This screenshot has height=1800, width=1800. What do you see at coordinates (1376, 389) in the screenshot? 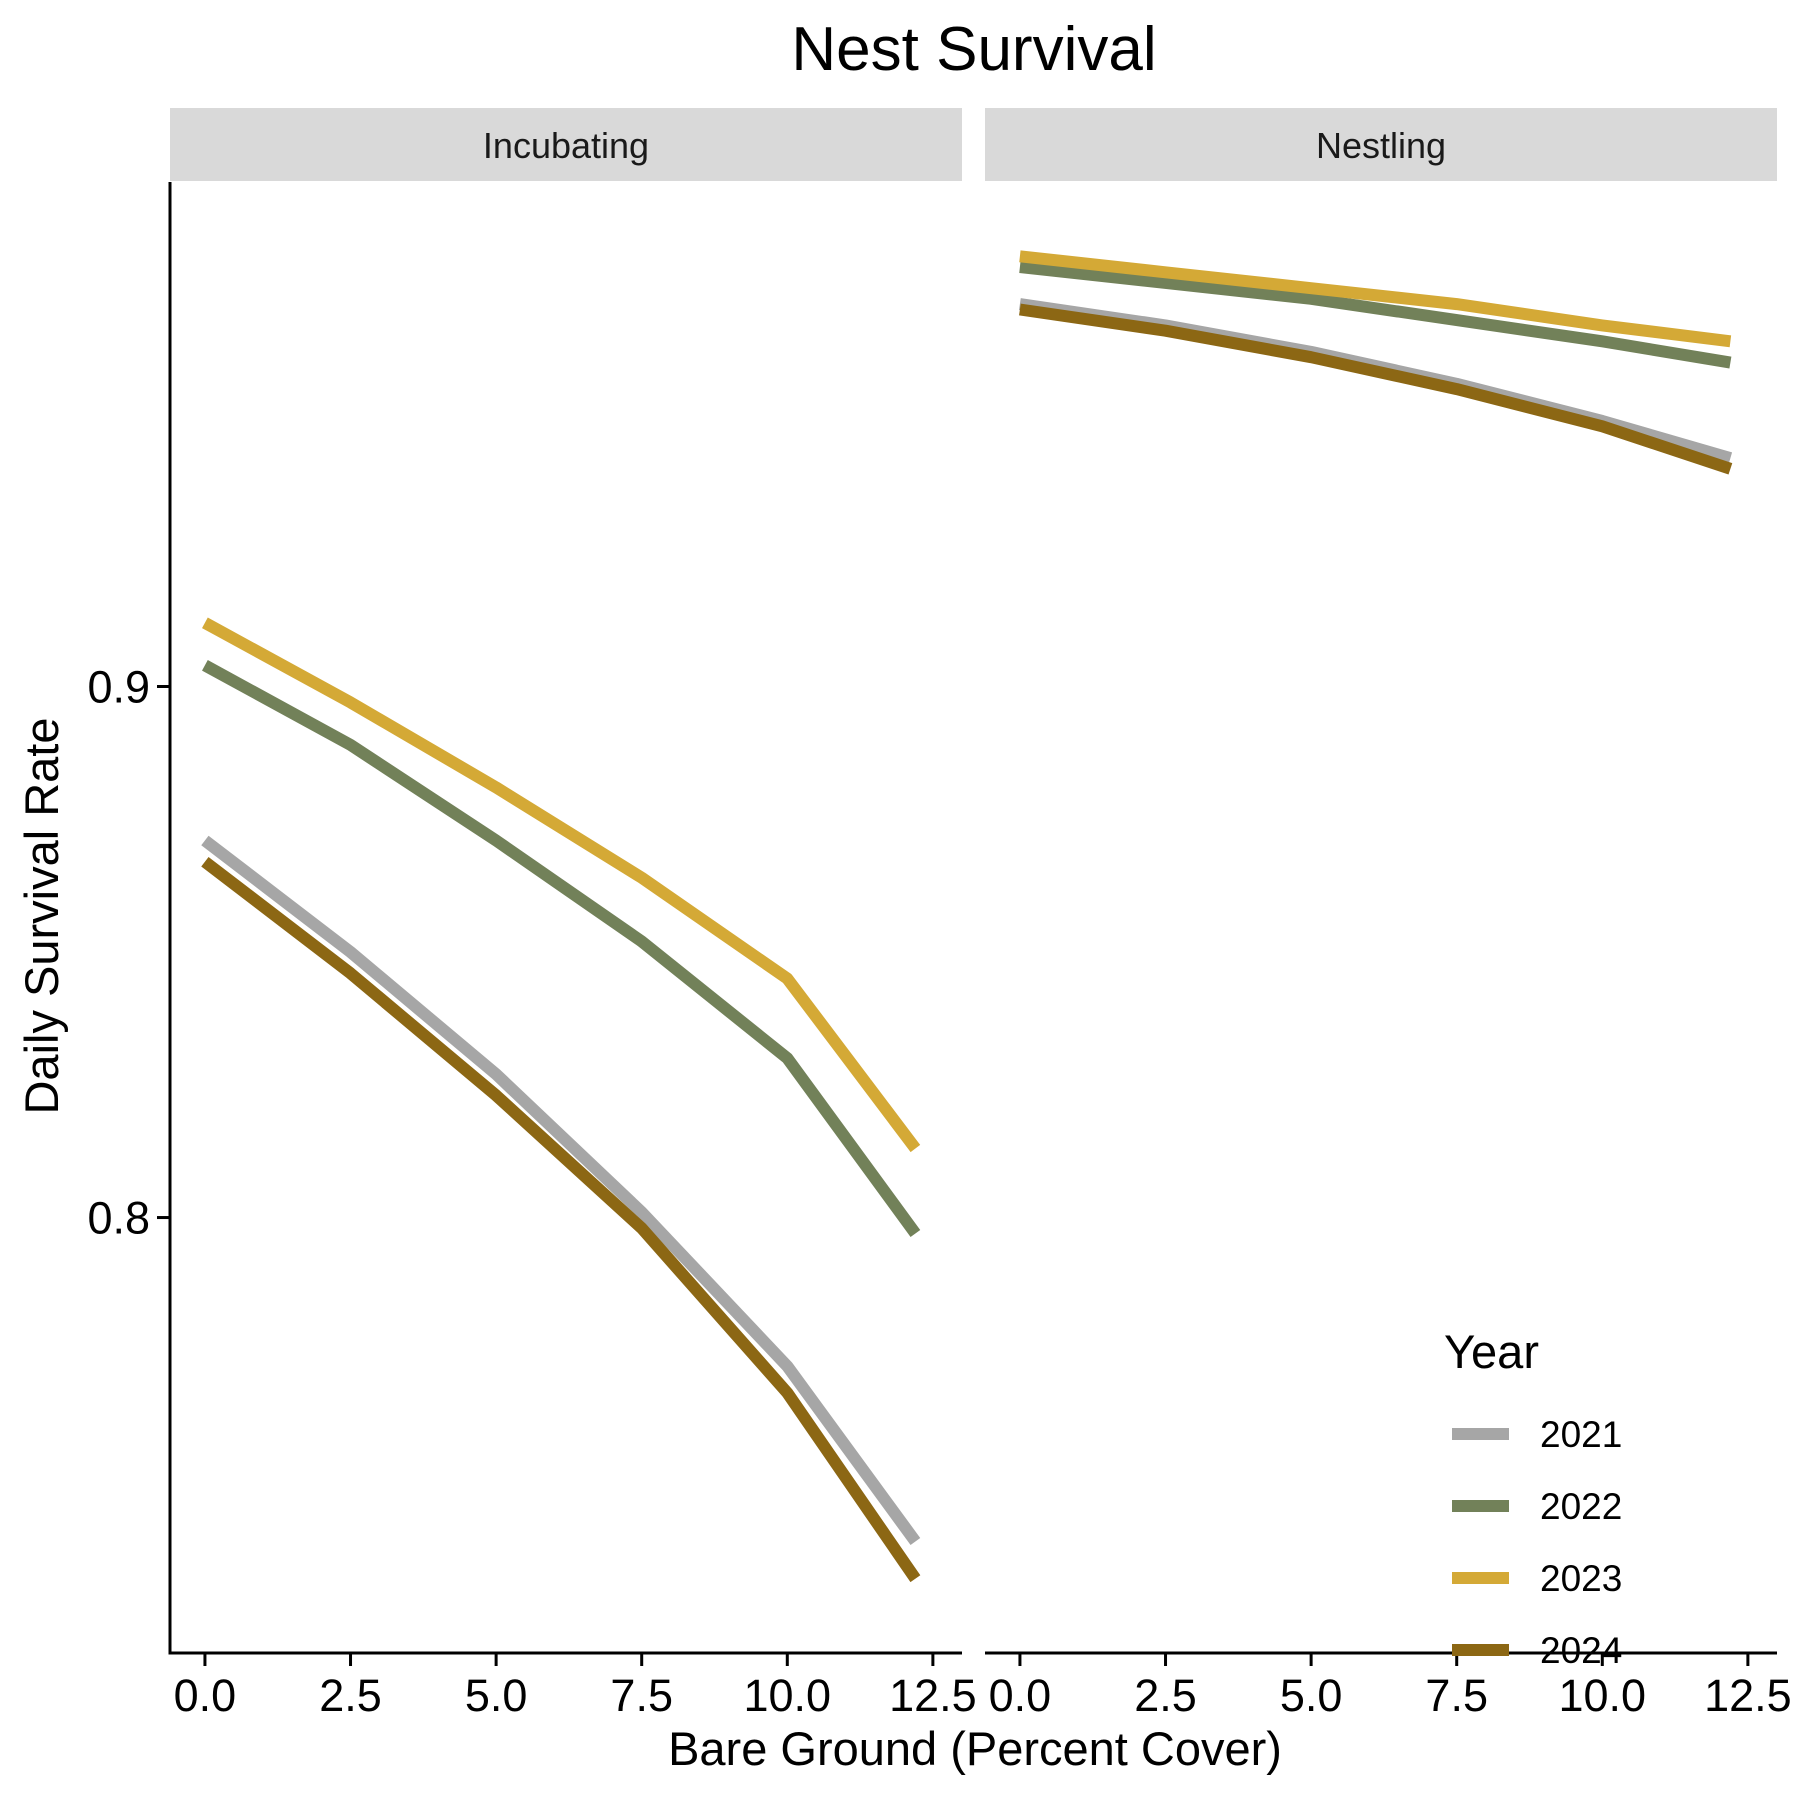
I see `series-line-2024` at bounding box center [1376, 389].